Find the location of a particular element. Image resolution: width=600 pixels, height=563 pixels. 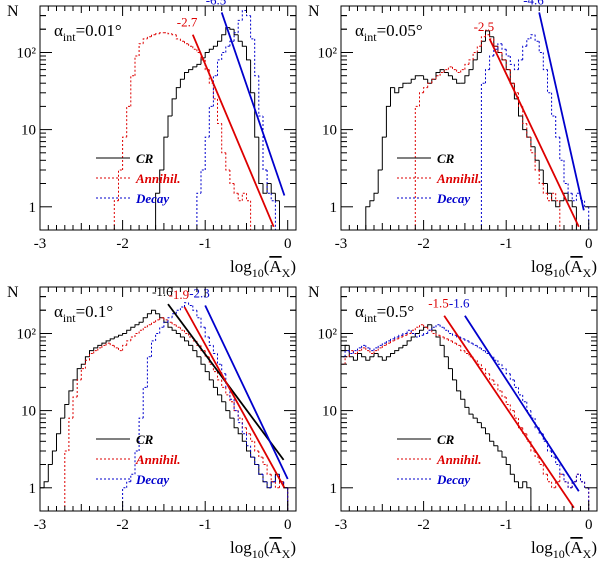

legend: CR Annihil. Decay is located at coordinates (439, 178).